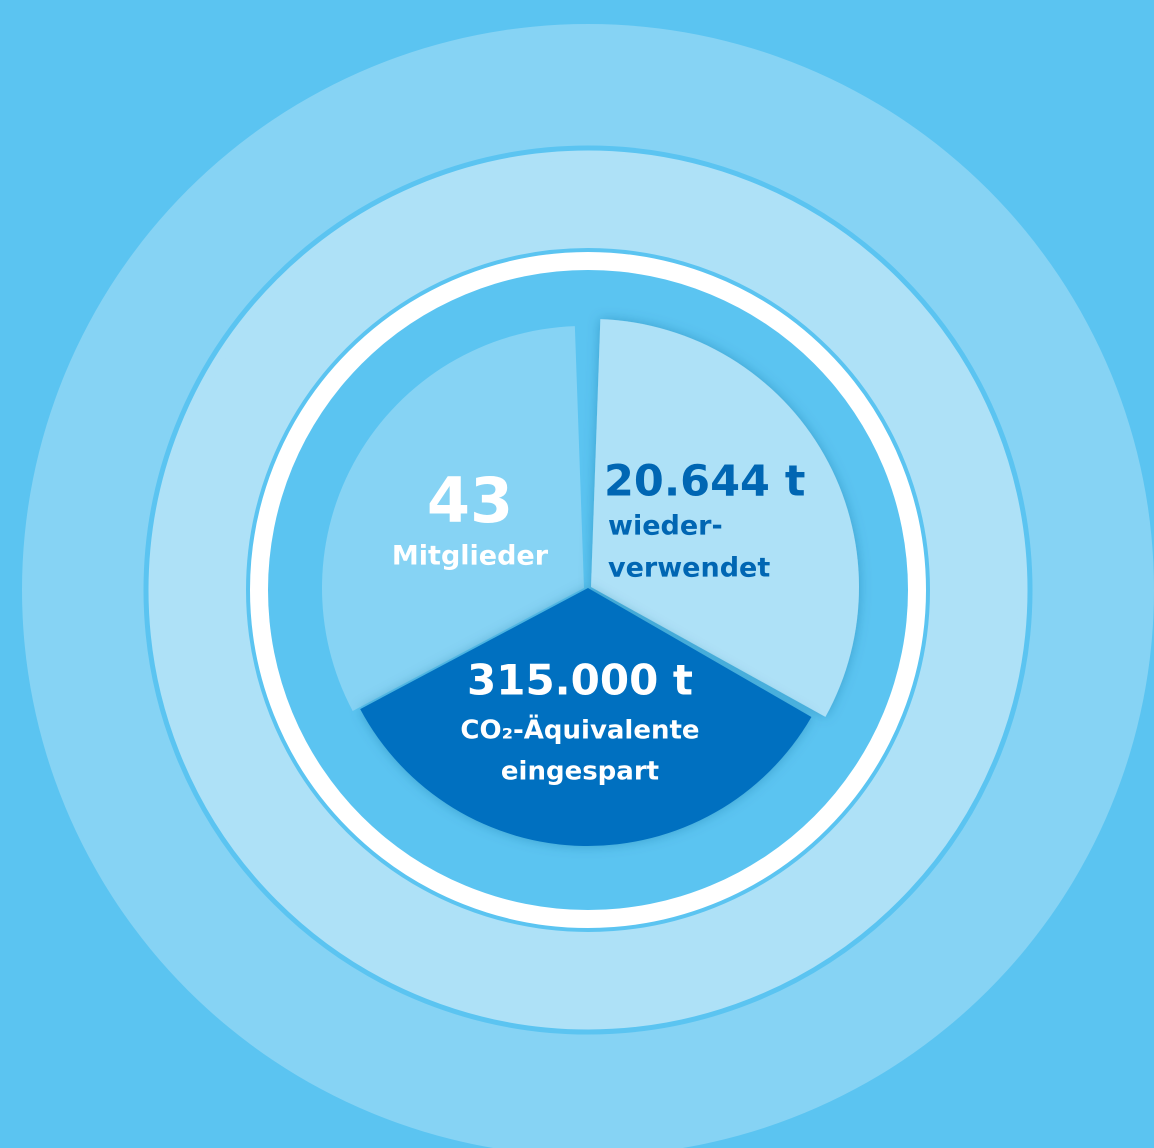 This screenshot has width=1154, height=1148. Describe the element at coordinates (704, 482) in the screenshot. I see `segment-value: 20.644 t` at that location.